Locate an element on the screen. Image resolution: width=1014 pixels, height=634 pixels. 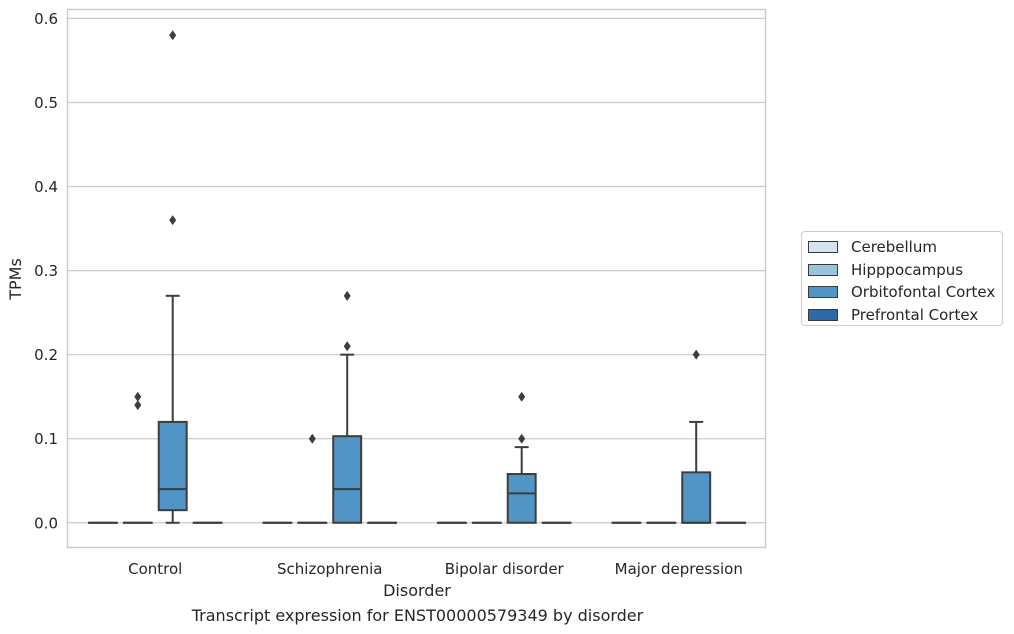
legend-item: Cerebellum is located at coordinates (902, 247).